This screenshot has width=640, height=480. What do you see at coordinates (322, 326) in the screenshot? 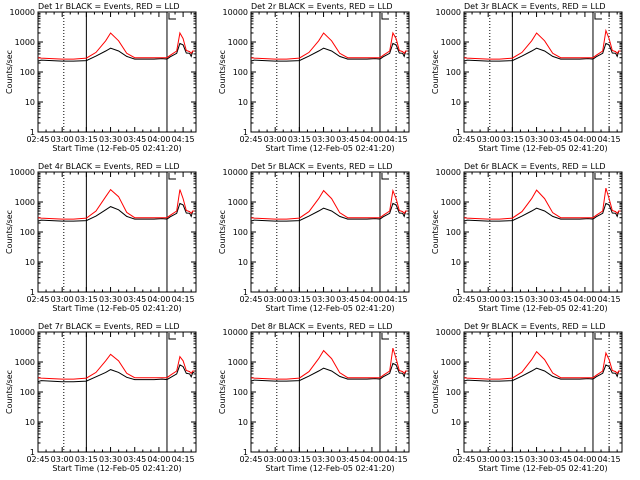
I see `chart-title: Det 8r BLACK = Events, RED = LLD` at bounding box center [322, 326].